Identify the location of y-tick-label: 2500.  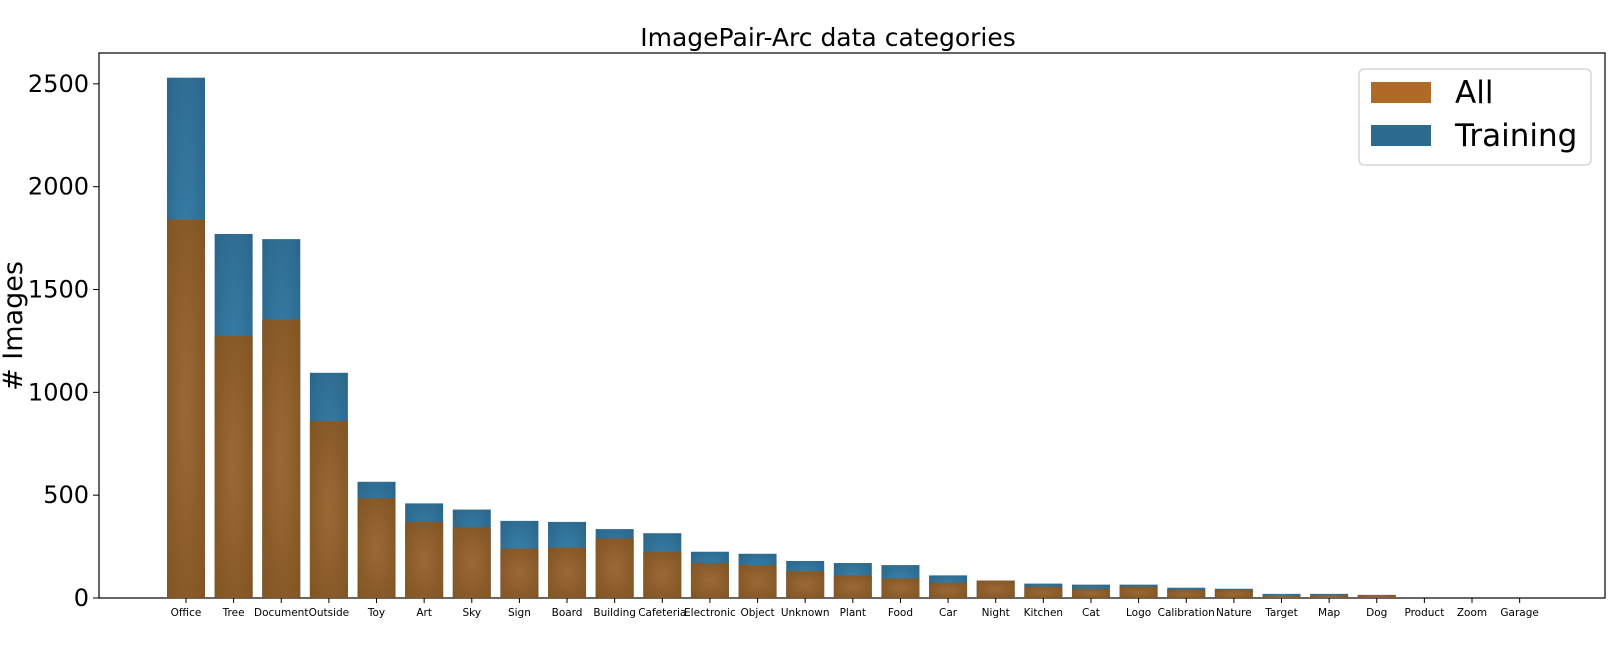
(58, 84).